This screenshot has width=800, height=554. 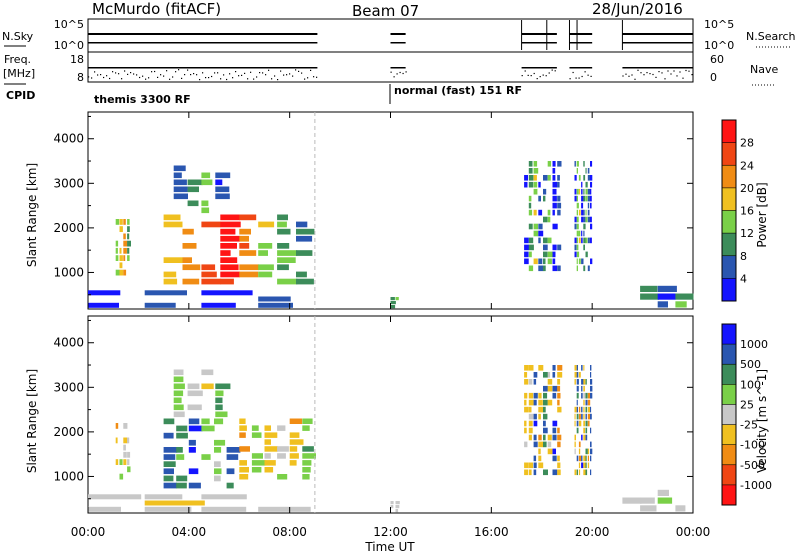 What do you see at coordinates (142, 99) in the screenshot?
I see `cpid-segment-themis: themis 3300 RF` at bounding box center [142, 99].